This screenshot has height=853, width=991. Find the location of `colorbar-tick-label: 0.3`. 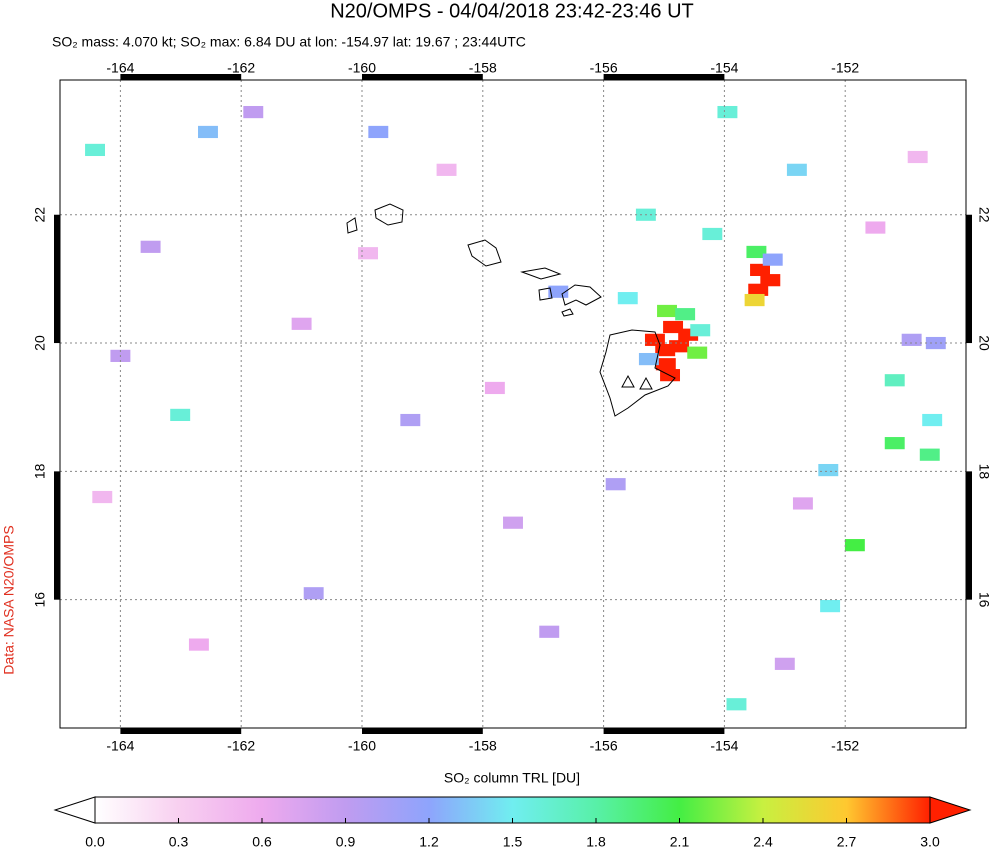

colorbar-tick-label: 0.3 is located at coordinates (179, 842).